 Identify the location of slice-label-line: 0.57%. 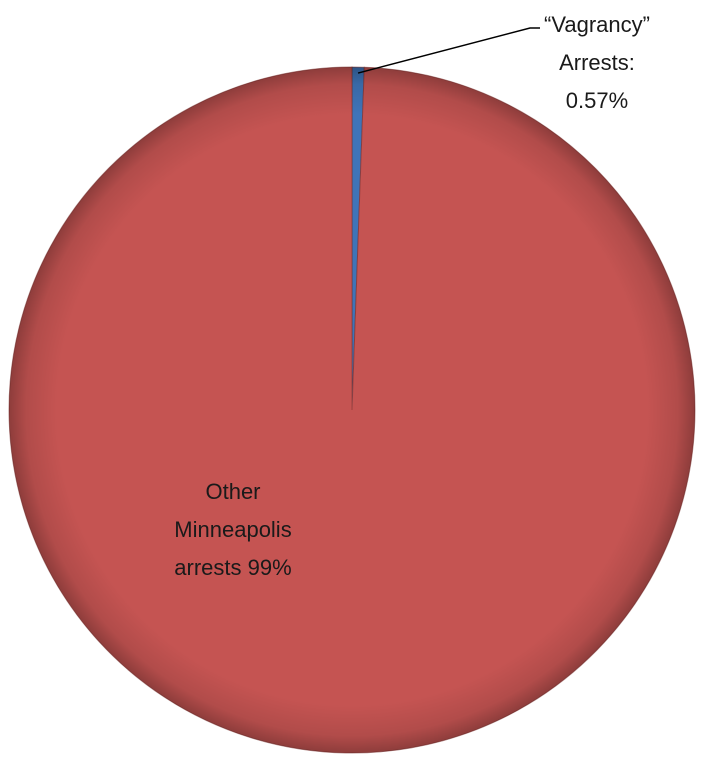
(597, 100).